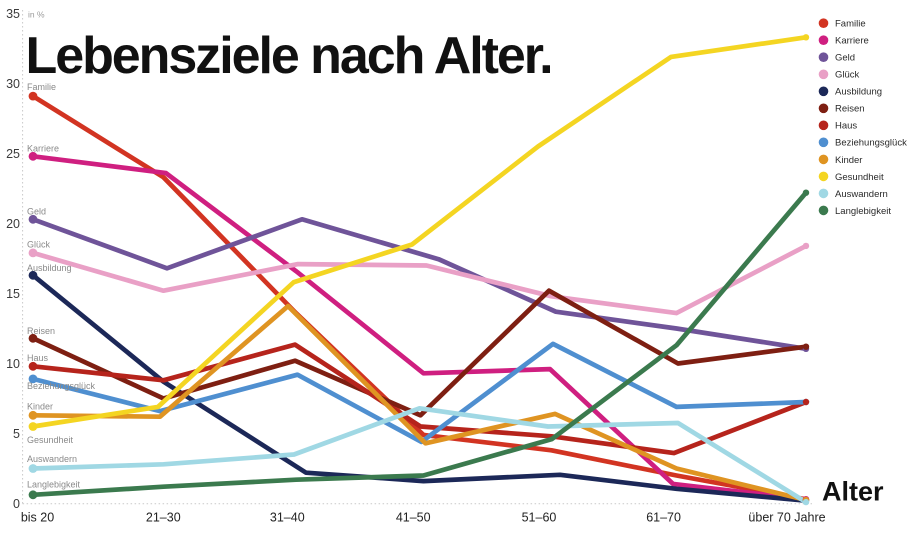 This screenshot has width=915, height=538. What do you see at coordinates (16, 504) in the screenshot?
I see `svg-text: 0` at bounding box center [16, 504].